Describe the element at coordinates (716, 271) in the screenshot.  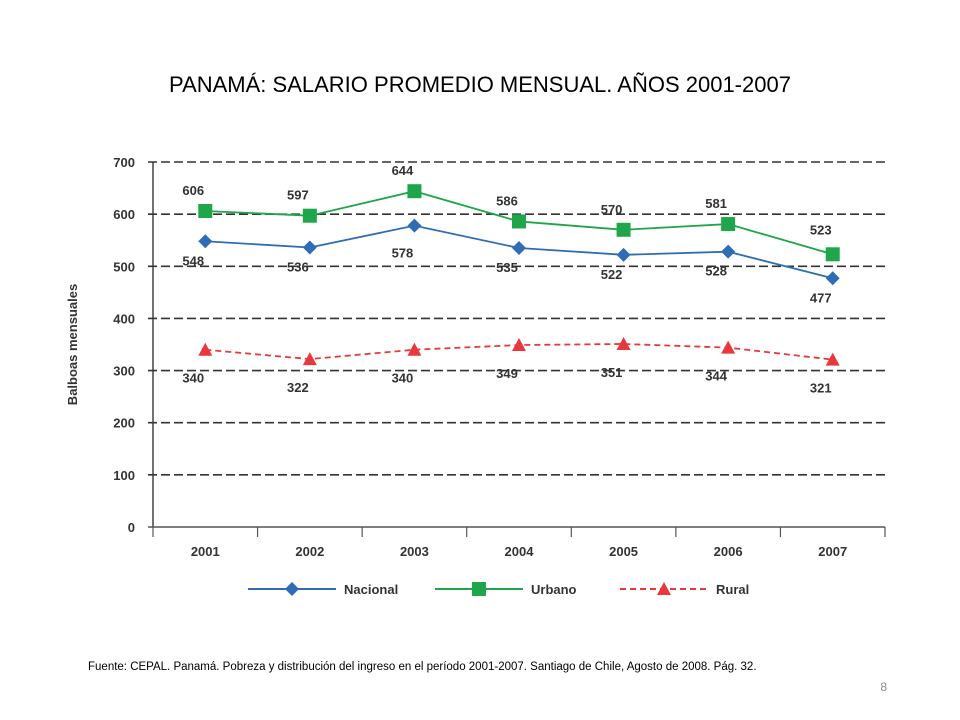
I see `data-label-nacional-2006: 528` at that location.